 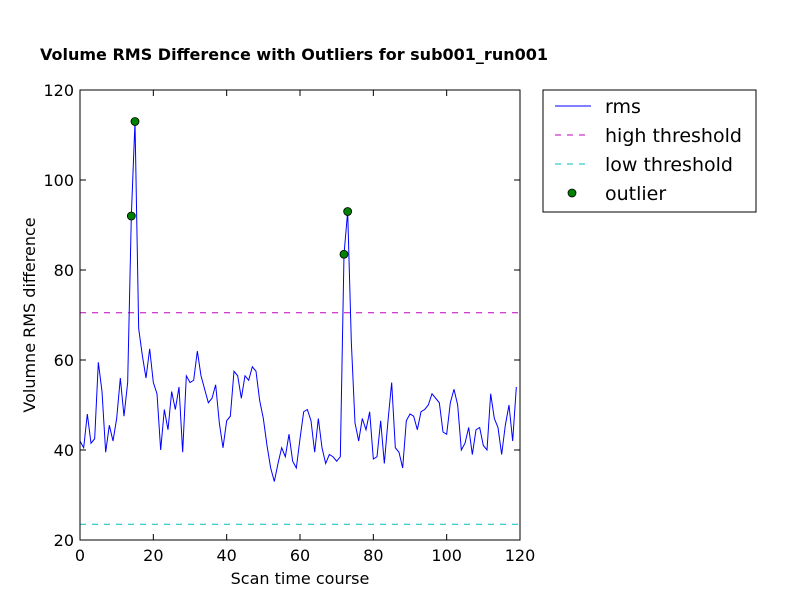 I want to click on legend-swatch-outlier, so click(x=572, y=193).